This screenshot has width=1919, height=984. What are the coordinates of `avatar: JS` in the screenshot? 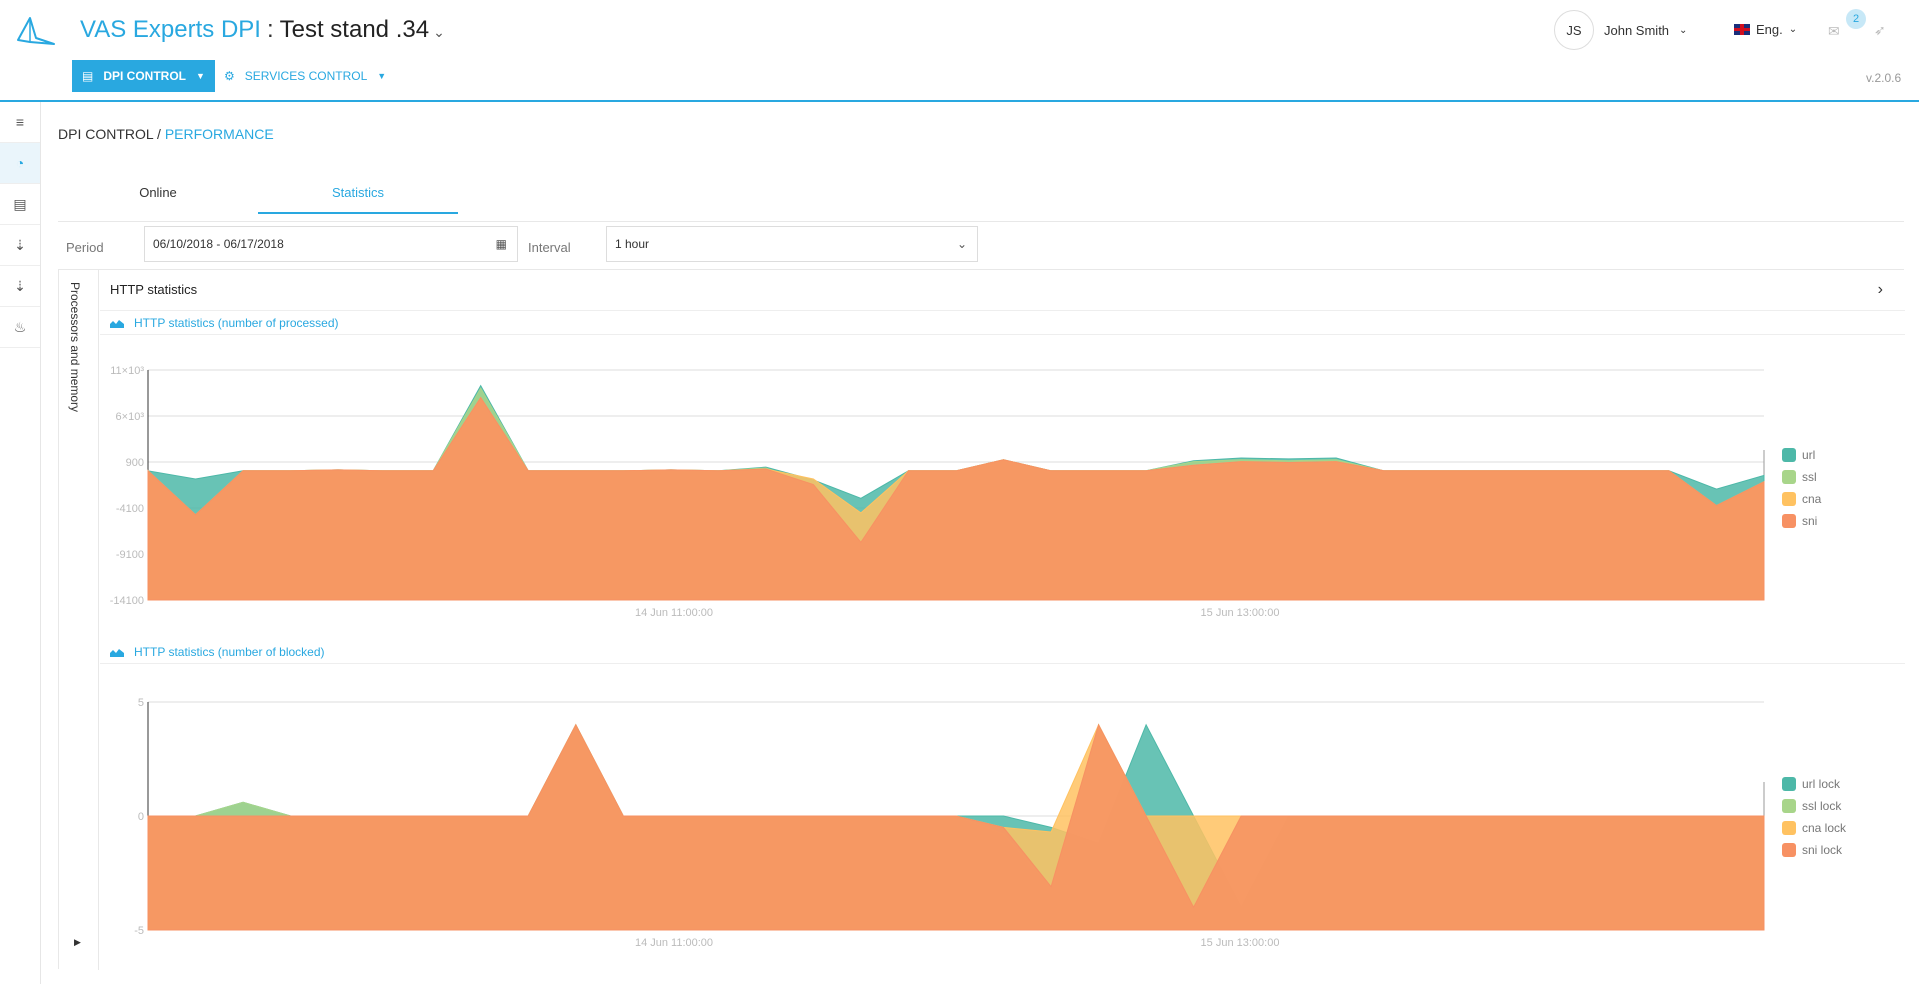 It's located at (1574, 30).